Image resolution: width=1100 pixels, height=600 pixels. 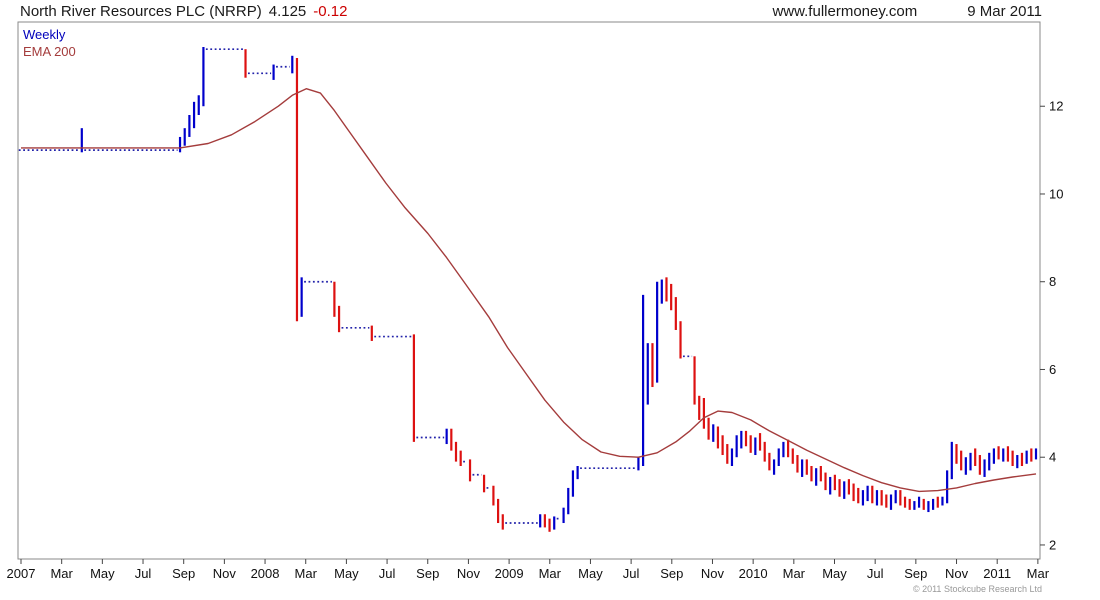 I want to click on svg-text: 2010, so click(x=753, y=573).